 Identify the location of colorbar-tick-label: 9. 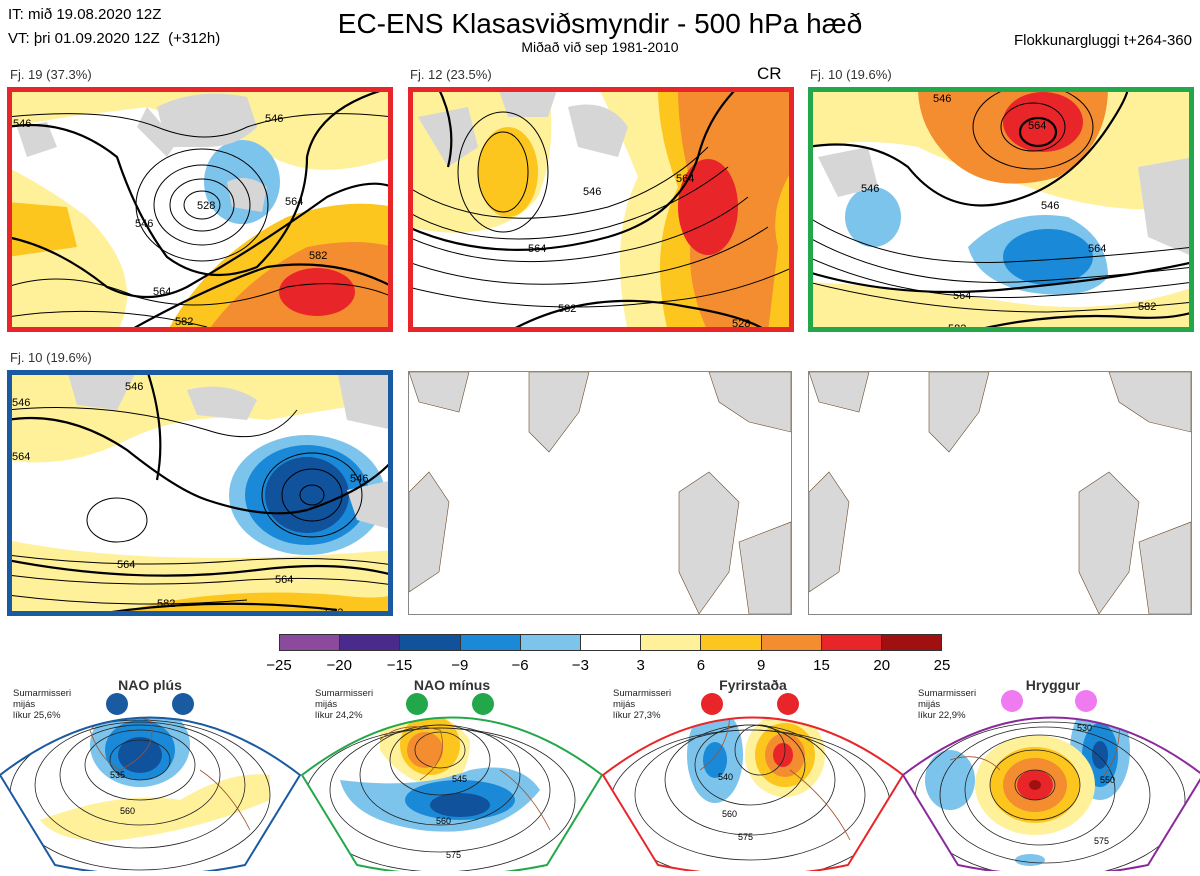
(761, 665).